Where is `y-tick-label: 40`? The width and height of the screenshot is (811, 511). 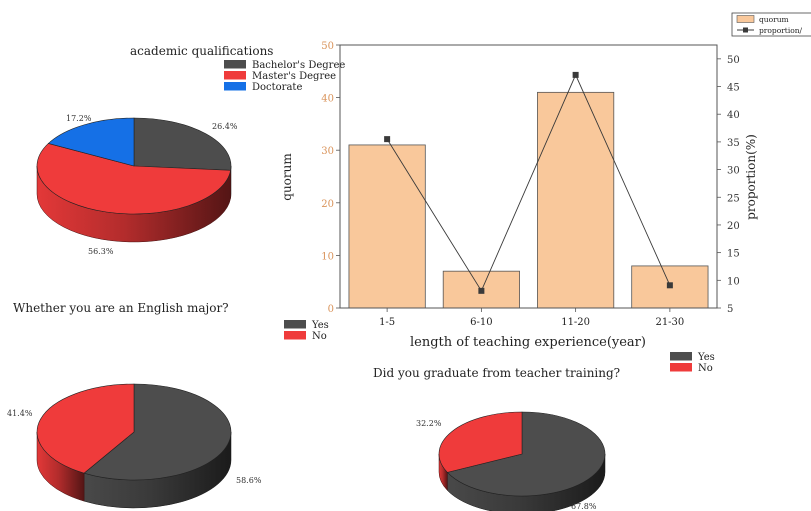
y-tick-label: 40 is located at coordinates (327, 99).